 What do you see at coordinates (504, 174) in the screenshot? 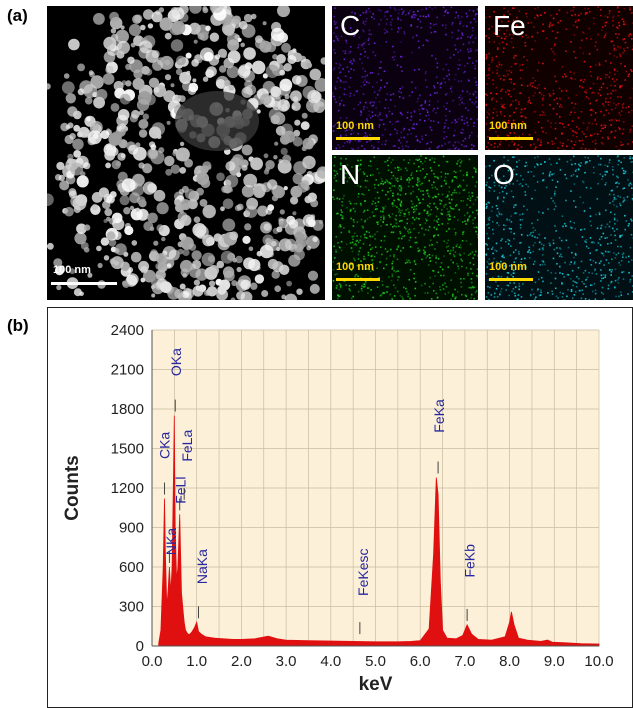
I see `map-o-label: O` at bounding box center [504, 174].